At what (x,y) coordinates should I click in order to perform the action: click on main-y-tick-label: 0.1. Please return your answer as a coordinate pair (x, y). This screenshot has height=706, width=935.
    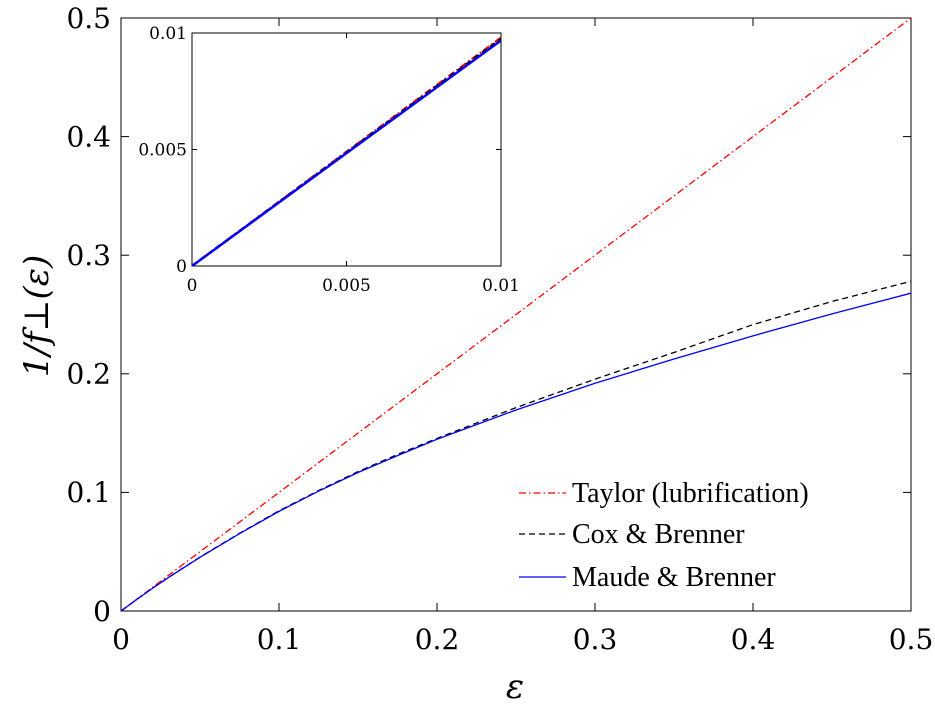
    Looking at the image, I should click on (88, 492).